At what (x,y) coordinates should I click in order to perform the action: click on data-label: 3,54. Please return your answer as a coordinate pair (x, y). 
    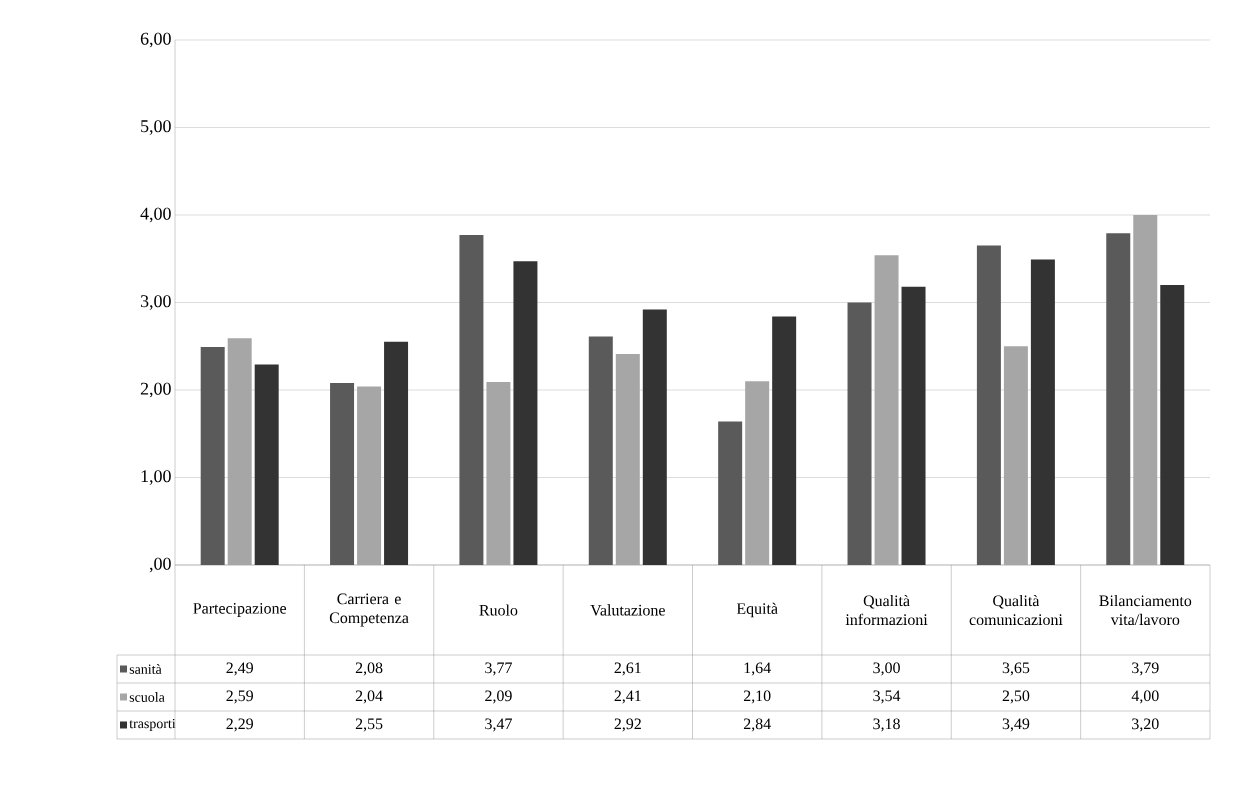
    Looking at the image, I should click on (887, 697).